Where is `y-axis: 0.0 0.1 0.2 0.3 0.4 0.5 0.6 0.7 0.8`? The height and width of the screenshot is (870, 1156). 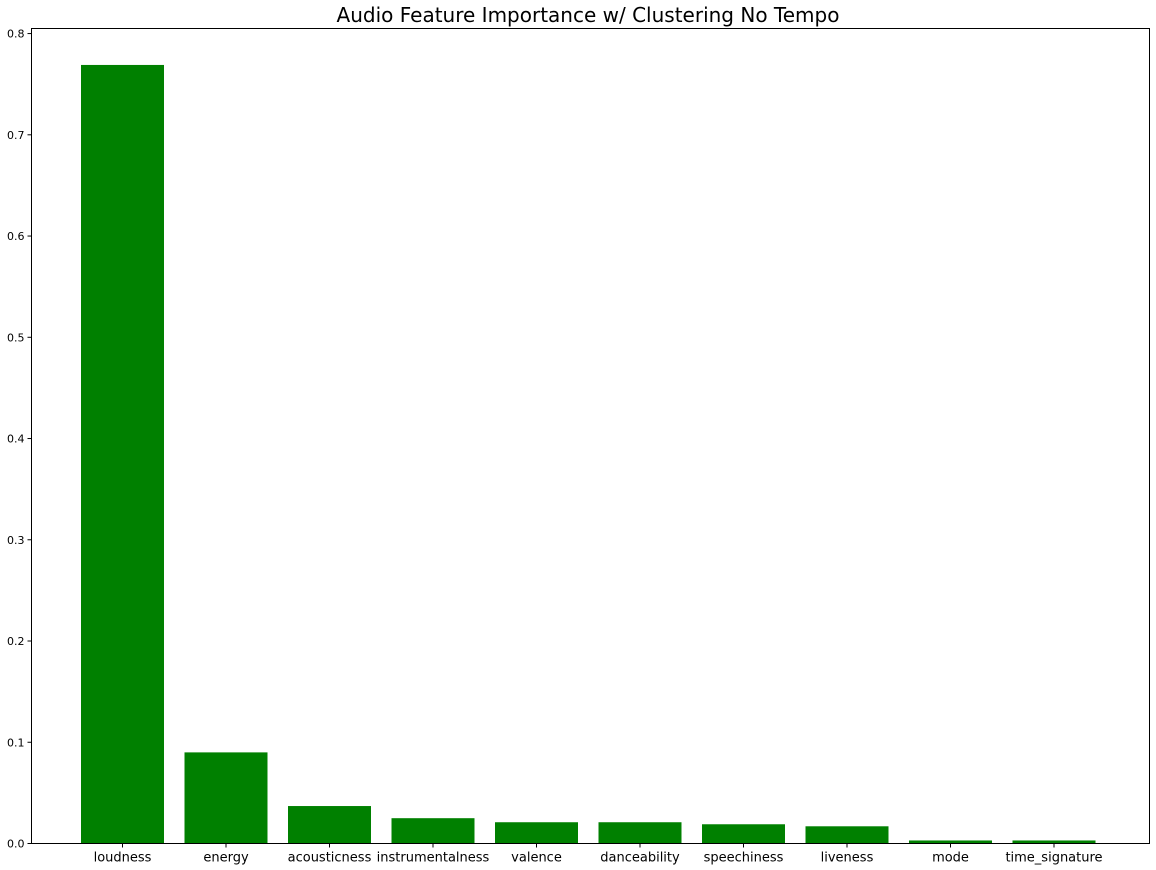 y-axis: 0.0 0.1 0.2 0.3 0.4 0.5 0.6 0.7 0.8 is located at coordinates (19, 439).